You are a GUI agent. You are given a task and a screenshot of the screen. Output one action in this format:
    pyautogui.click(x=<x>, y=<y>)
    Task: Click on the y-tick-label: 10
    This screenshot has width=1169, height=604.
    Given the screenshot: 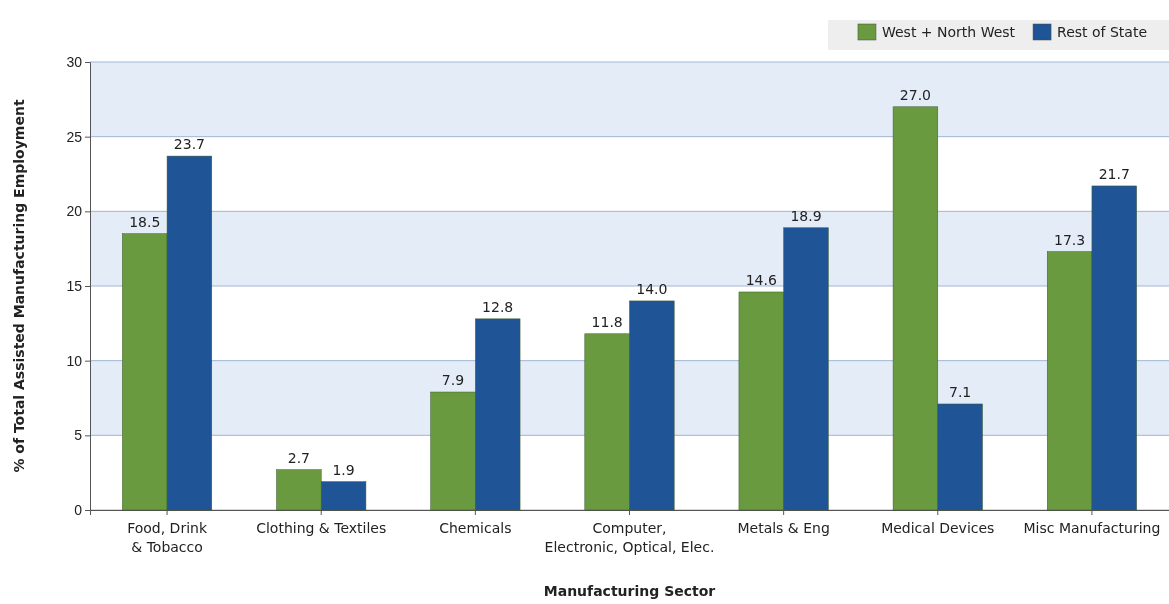 What is the action you would take?
    pyautogui.click(x=74, y=360)
    